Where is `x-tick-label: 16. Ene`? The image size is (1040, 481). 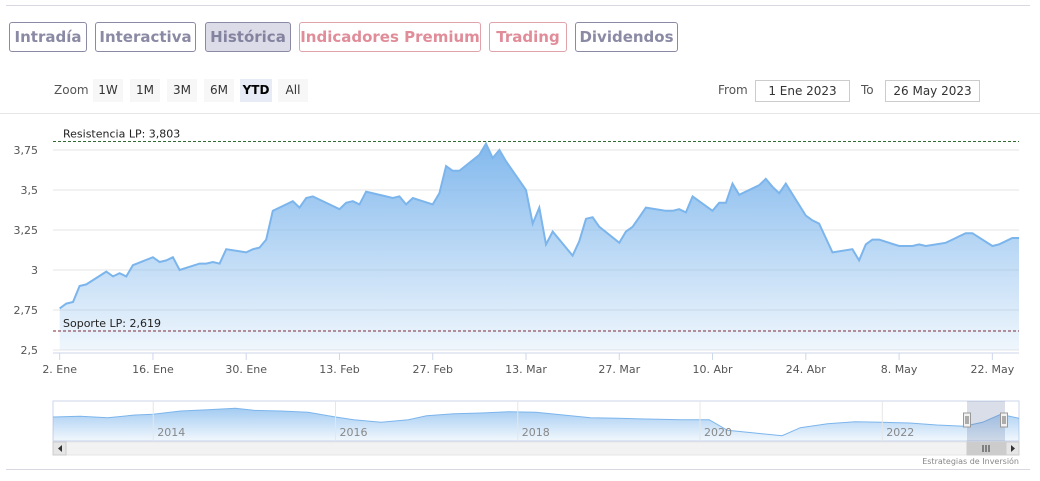
x-tick-label: 16. Ene is located at coordinates (153, 369).